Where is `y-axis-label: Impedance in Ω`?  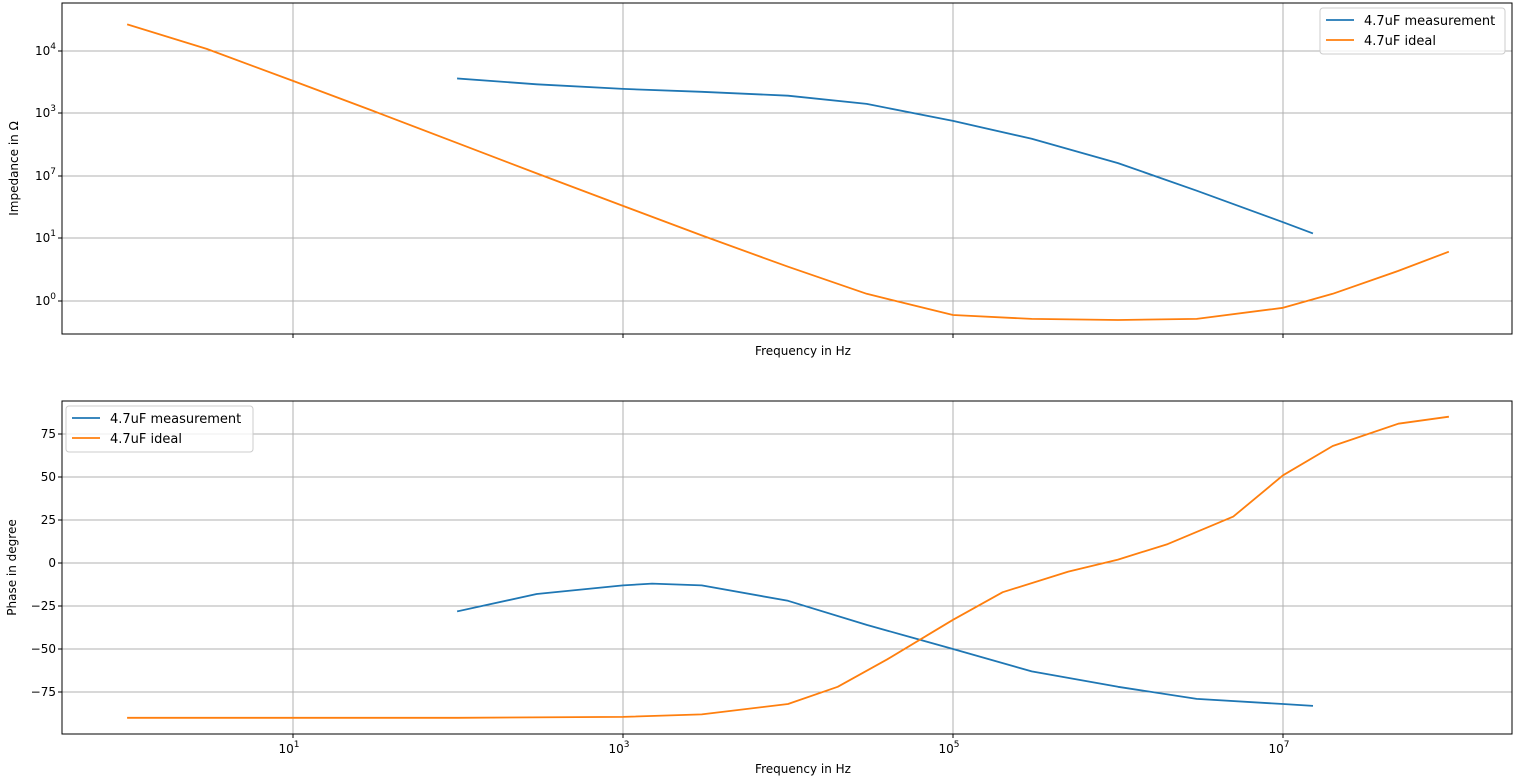 y-axis-label: Impedance in Ω is located at coordinates (14, 168).